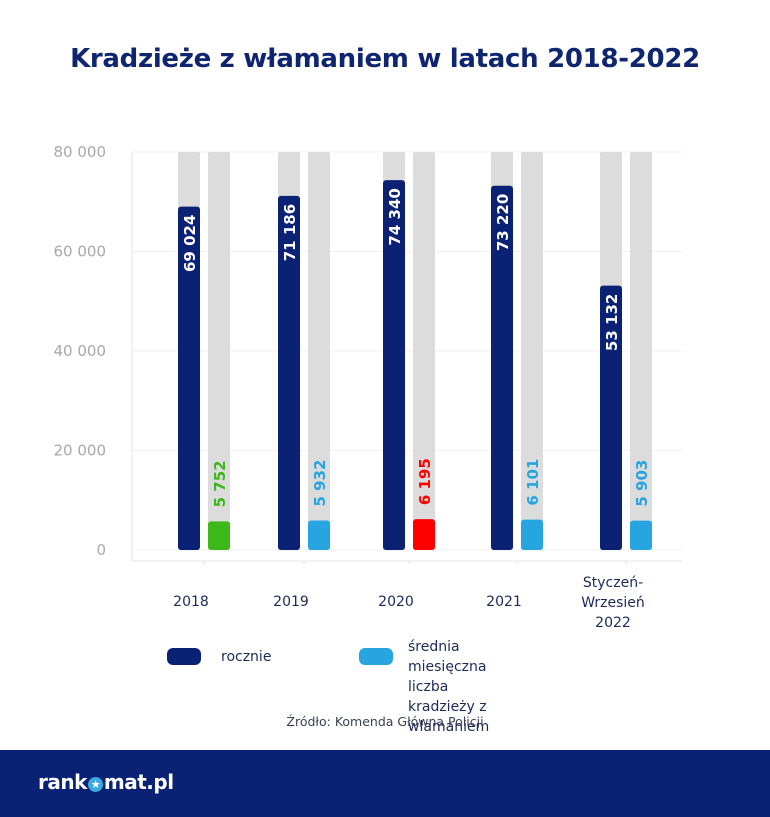 This screenshot has height=817, width=770. Describe the element at coordinates (395, 216) in the screenshot. I see `bar-annual-label: 74 340` at that location.